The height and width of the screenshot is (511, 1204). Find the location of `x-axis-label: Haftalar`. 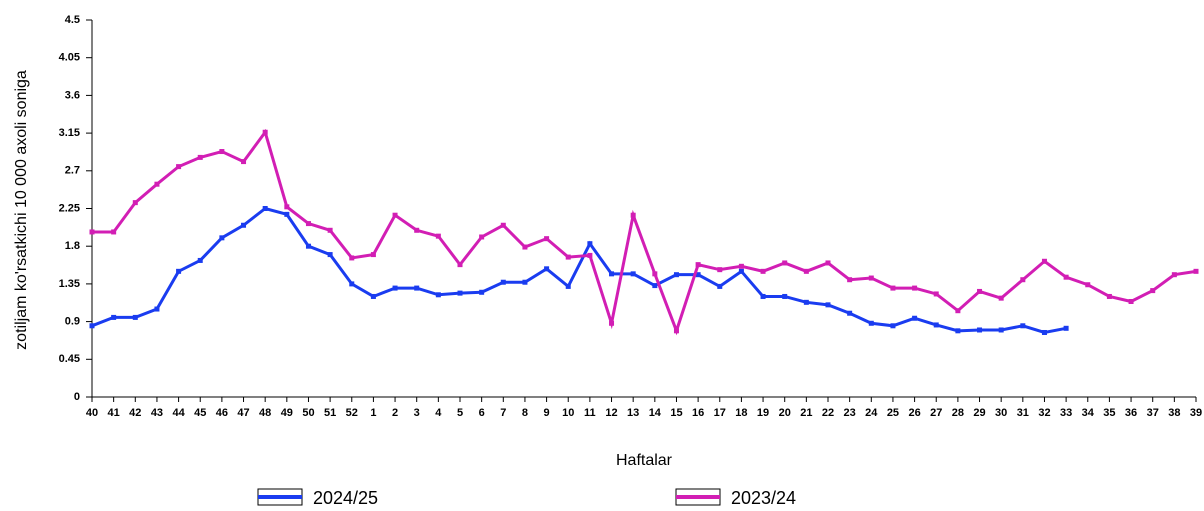

x-axis-label: Haftalar is located at coordinates (644, 460).